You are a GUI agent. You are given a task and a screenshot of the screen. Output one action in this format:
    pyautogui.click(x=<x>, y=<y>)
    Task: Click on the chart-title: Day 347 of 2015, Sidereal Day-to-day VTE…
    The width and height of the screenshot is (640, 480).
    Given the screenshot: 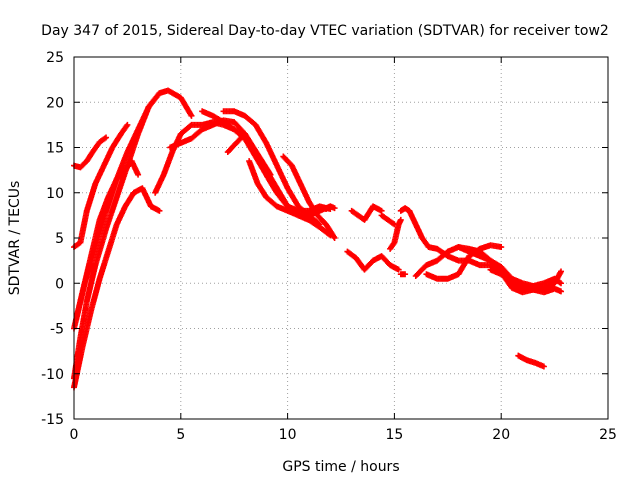 What is the action you would take?
    pyautogui.click(x=325, y=31)
    